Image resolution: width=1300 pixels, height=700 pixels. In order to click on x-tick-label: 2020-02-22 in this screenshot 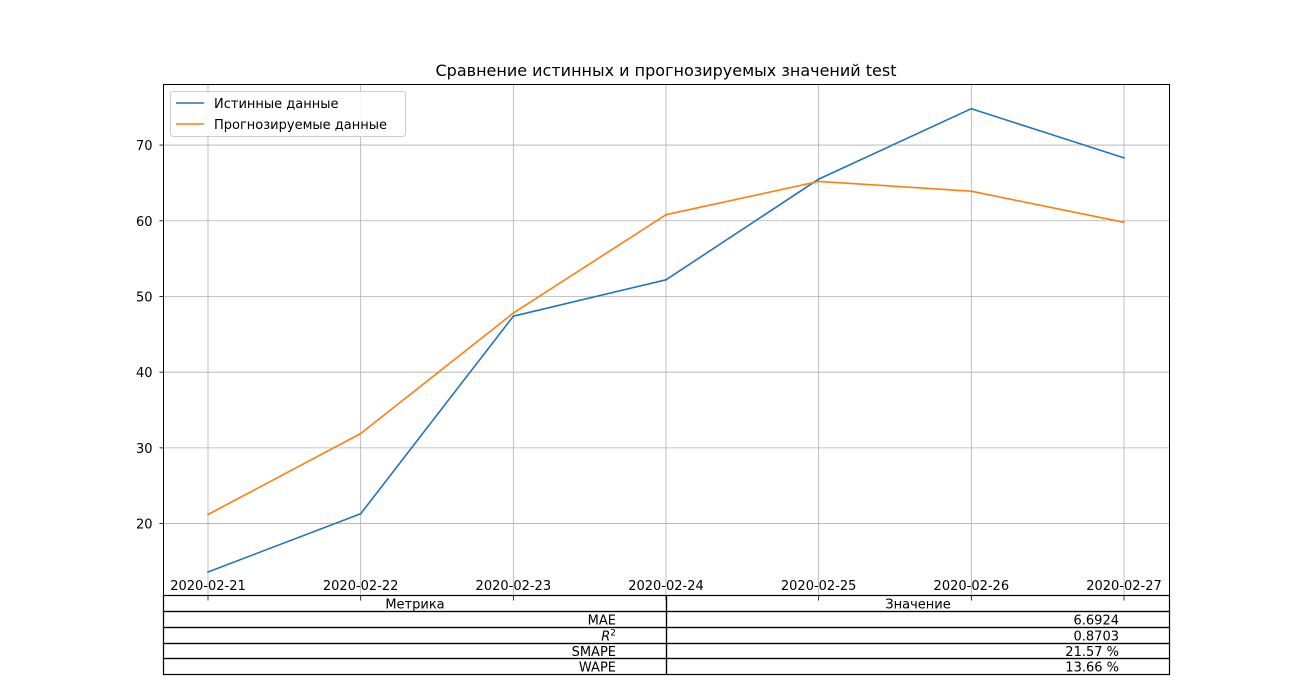, I will do `click(361, 586)`.